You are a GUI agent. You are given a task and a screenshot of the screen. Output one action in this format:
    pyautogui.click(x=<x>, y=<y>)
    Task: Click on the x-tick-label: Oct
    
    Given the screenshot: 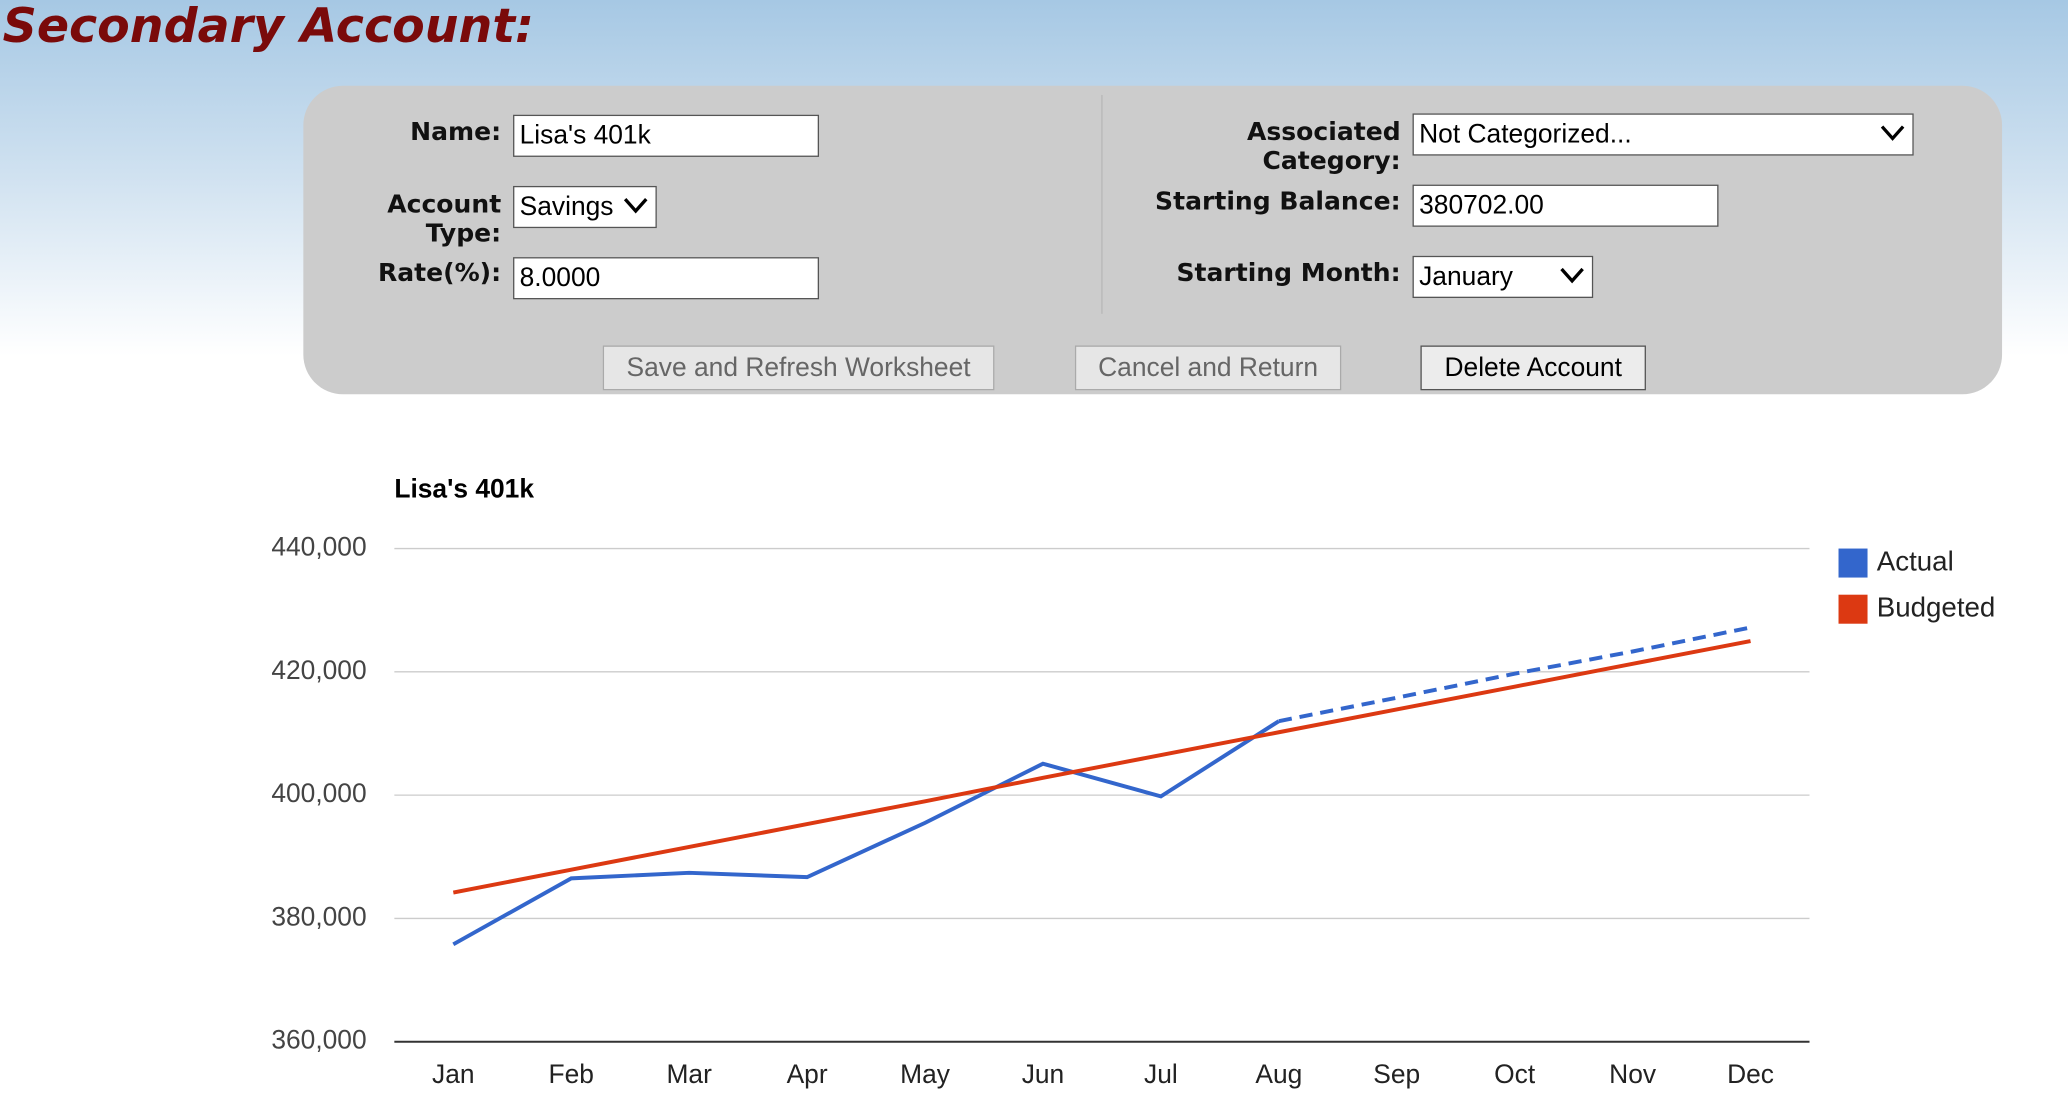 What is the action you would take?
    pyautogui.click(x=1515, y=1074)
    